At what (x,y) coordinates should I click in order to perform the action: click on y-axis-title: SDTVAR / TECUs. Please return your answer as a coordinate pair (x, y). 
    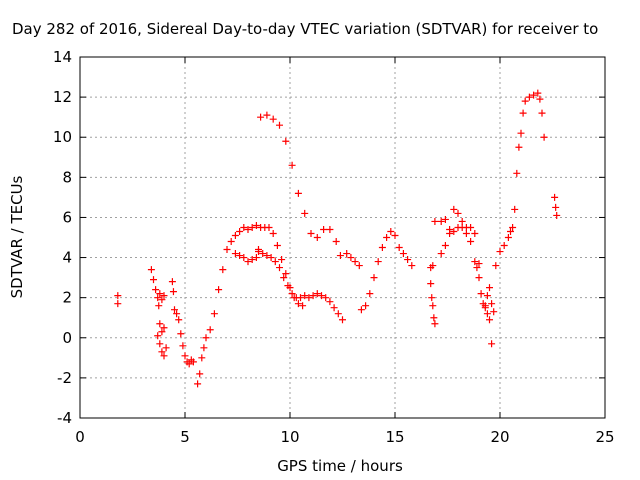
    Looking at the image, I should click on (17, 236).